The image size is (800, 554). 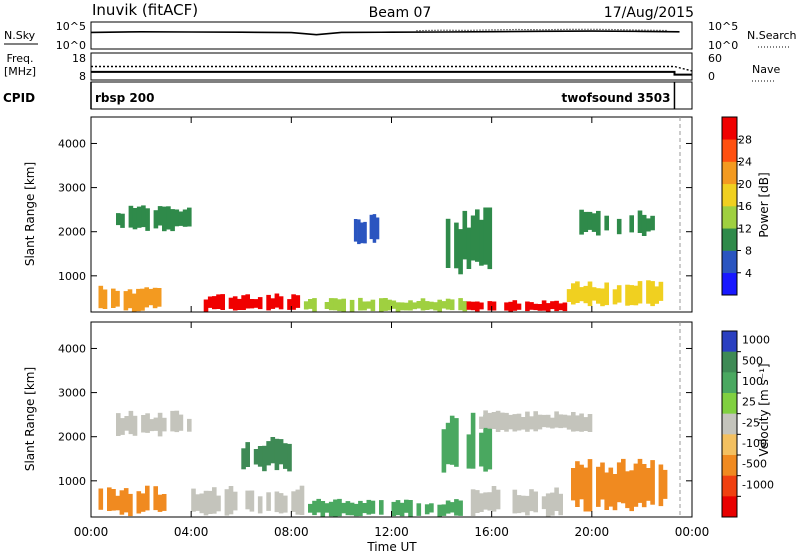 I want to click on nsearch-label: N.Search, so click(x=772, y=35).